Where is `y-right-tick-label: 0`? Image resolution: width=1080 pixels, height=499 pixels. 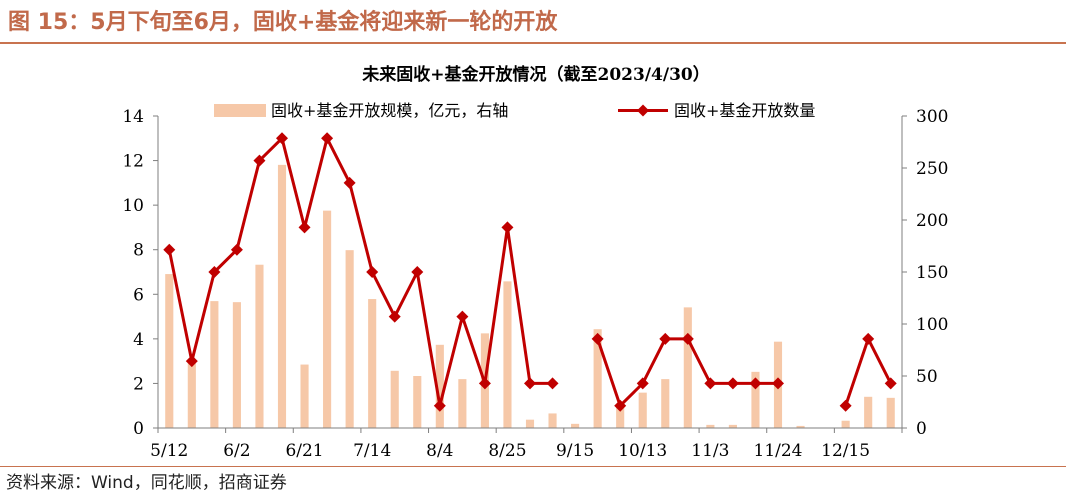
y-right-tick-label: 0 is located at coordinates (921, 429).